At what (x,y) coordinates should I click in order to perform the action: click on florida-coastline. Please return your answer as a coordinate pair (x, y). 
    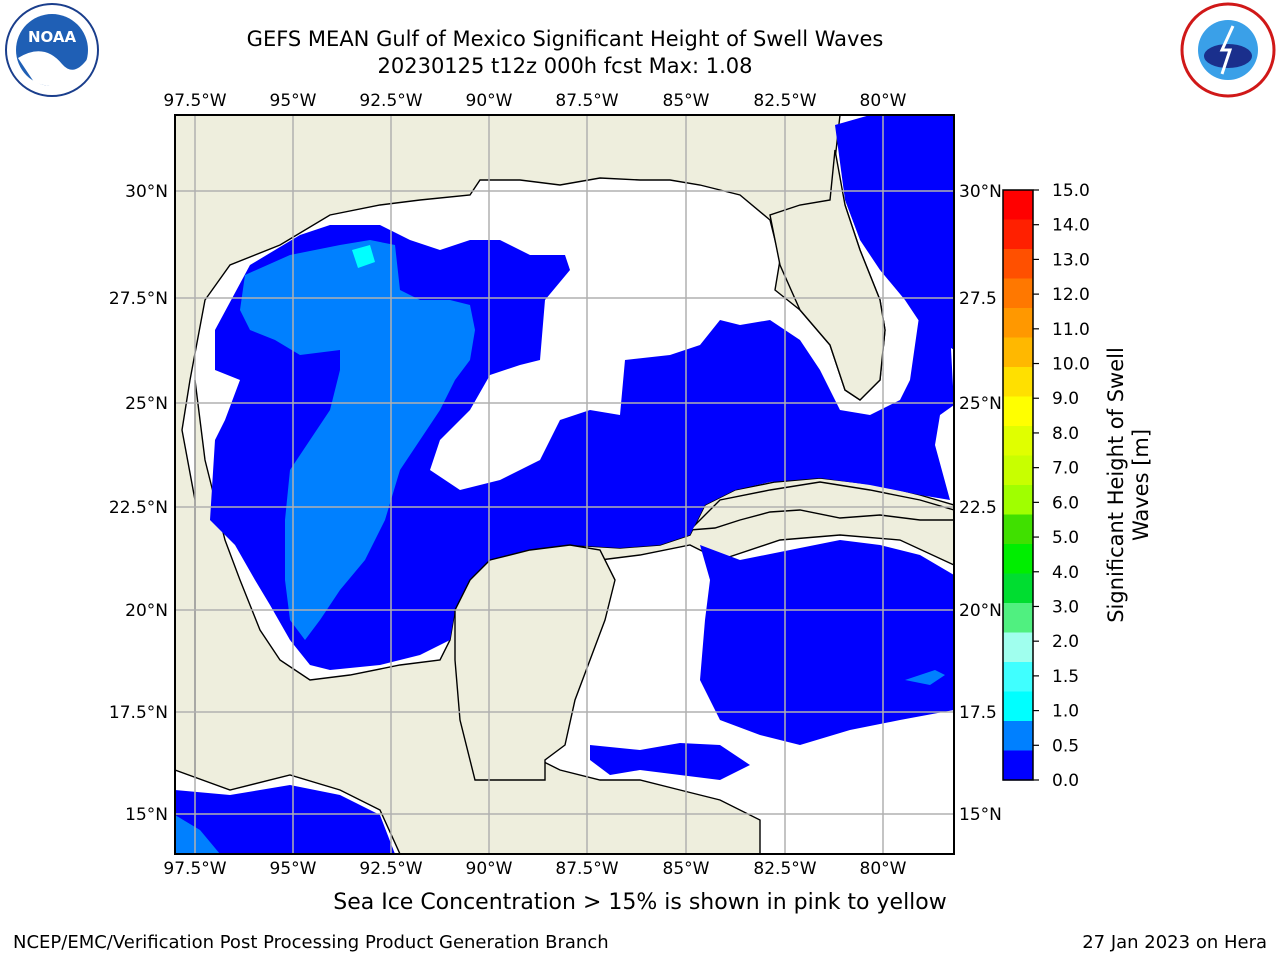
    Looking at the image, I should click on (827, 275).